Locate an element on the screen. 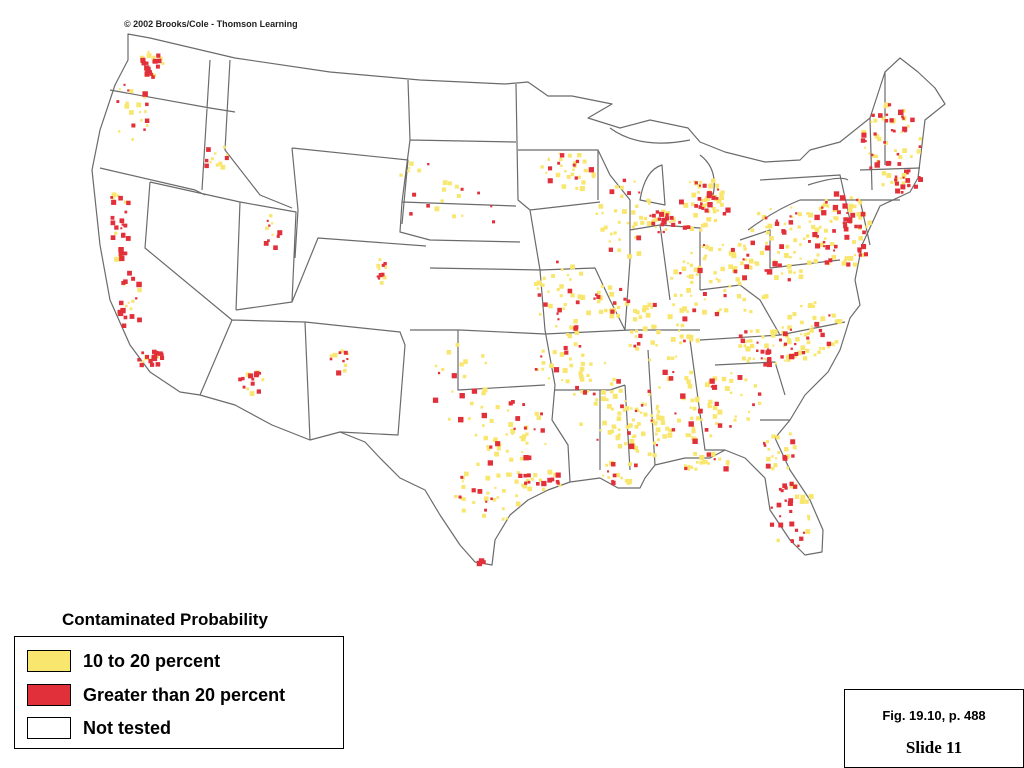 The height and width of the screenshot is (768, 1024). copyright-notice: © 2002 Brooks/Cole - Thomson Learning is located at coordinates (211, 24).